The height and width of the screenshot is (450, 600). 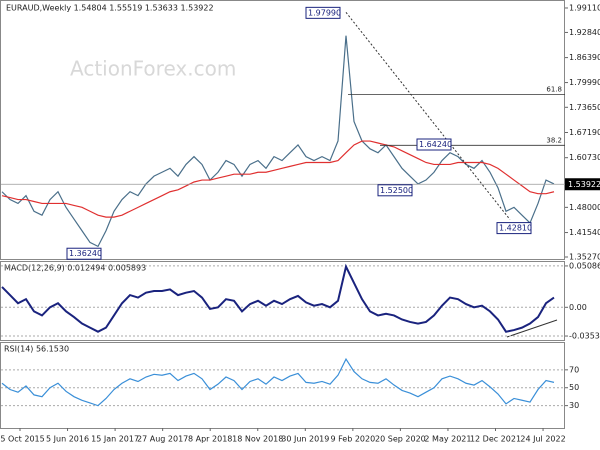 What do you see at coordinates (554, 140) in the screenshot?
I see `fib-label: 38.2` at bounding box center [554, 140].